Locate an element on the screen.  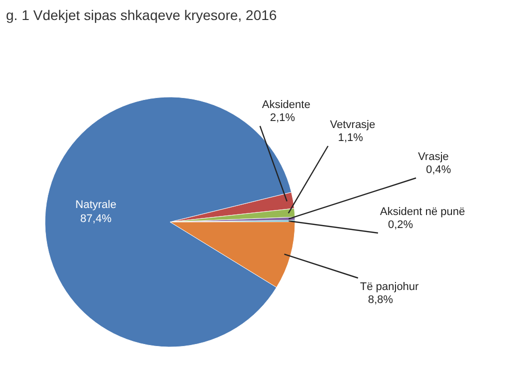
slice-label: Vrasje is located at coordinates (433, 157).